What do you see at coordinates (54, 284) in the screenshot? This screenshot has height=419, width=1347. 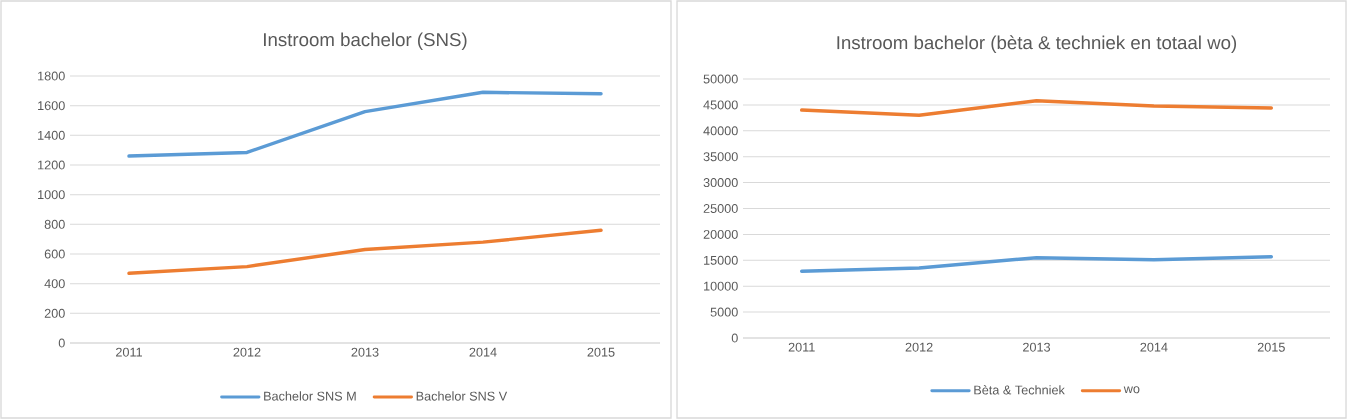 I see `y-tick-label: 400` at bounding box center [54, 284].